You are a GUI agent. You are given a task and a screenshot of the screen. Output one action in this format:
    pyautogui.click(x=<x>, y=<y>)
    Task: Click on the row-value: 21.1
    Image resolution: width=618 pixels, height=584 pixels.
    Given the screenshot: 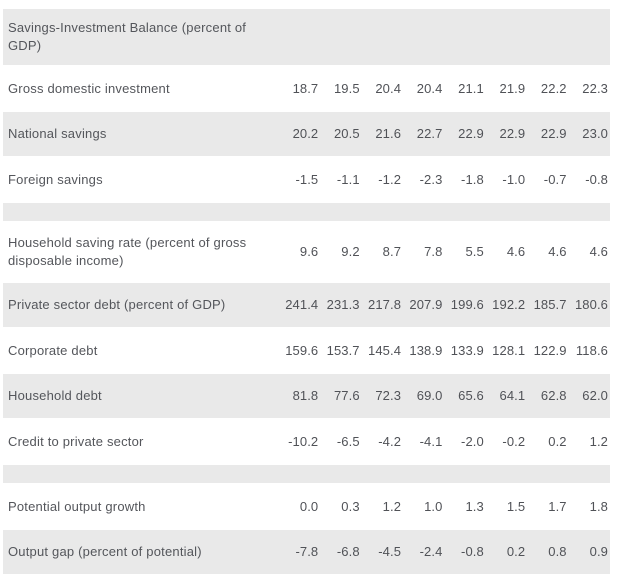 What is the action you would take?
    pyautogui.click(x=471, y=88)
    